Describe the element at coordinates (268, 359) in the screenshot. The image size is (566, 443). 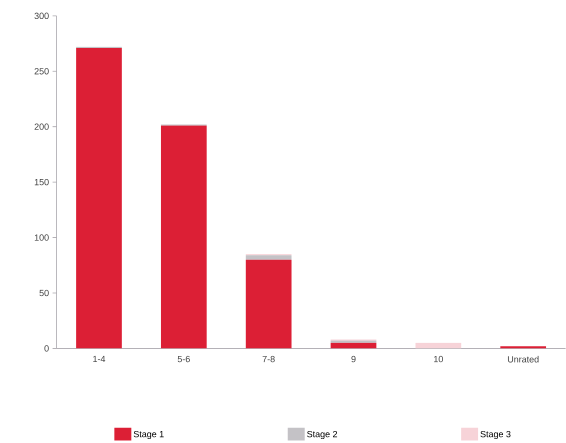
I see `x-tick-label: 7-8` at that location.